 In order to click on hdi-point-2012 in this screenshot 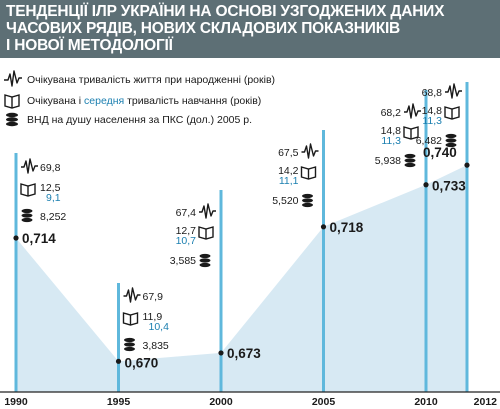, I will do `click(467, 165)`.